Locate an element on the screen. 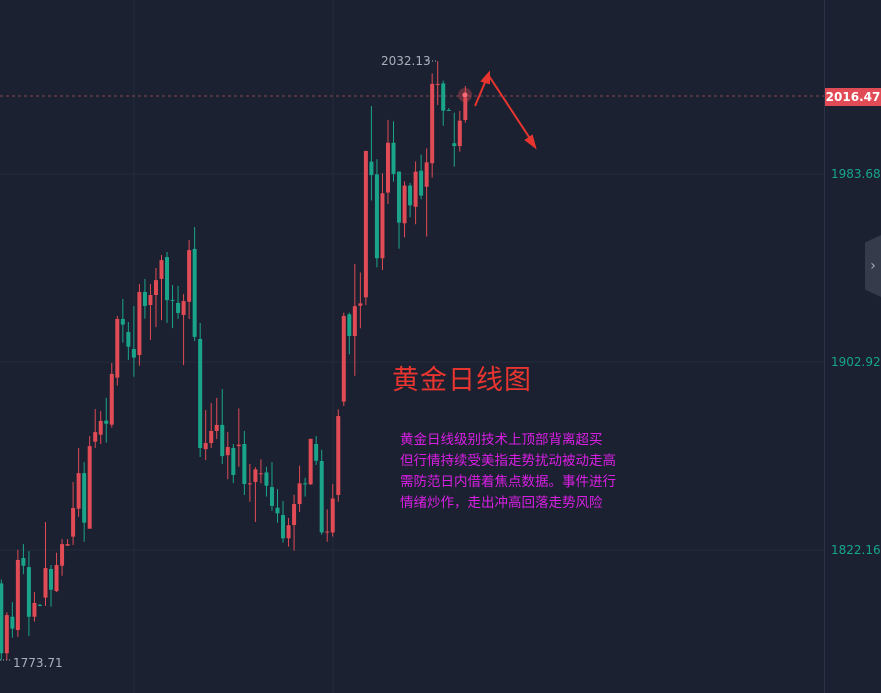 The width and height of the screenshot is (881, 693). annotation-title: 黄金日线图 is located at coordinates (462, 380).